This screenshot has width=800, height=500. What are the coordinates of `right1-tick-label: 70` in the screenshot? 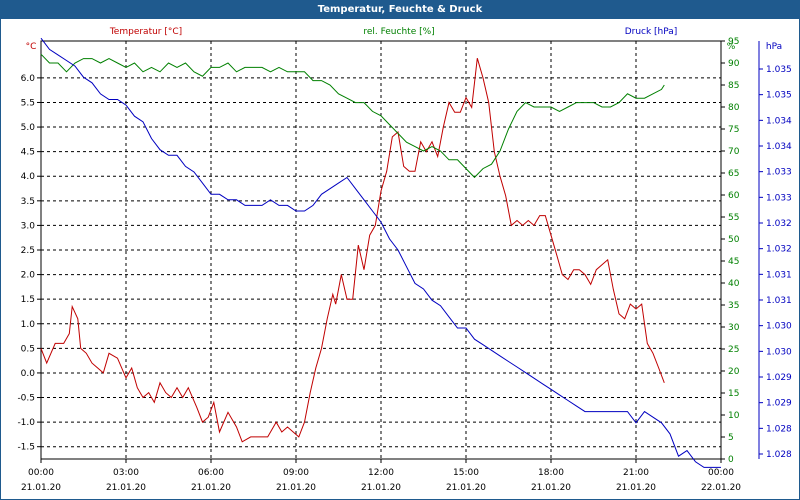 It's located at (734, 152).